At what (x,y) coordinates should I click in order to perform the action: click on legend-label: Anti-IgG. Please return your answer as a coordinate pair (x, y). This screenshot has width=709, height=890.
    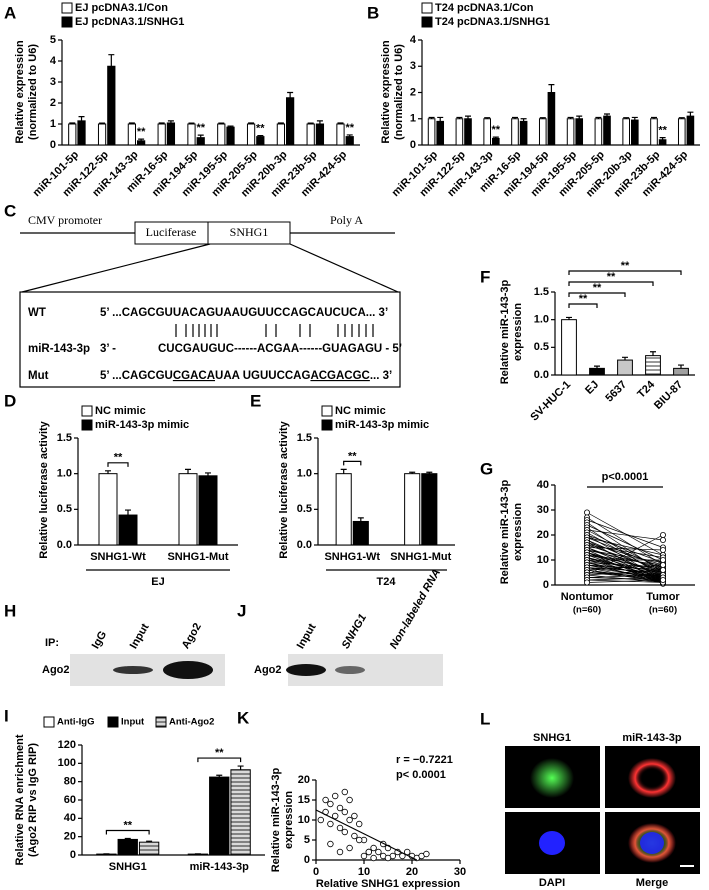
    Looking at the image, I should click on (75, 722).